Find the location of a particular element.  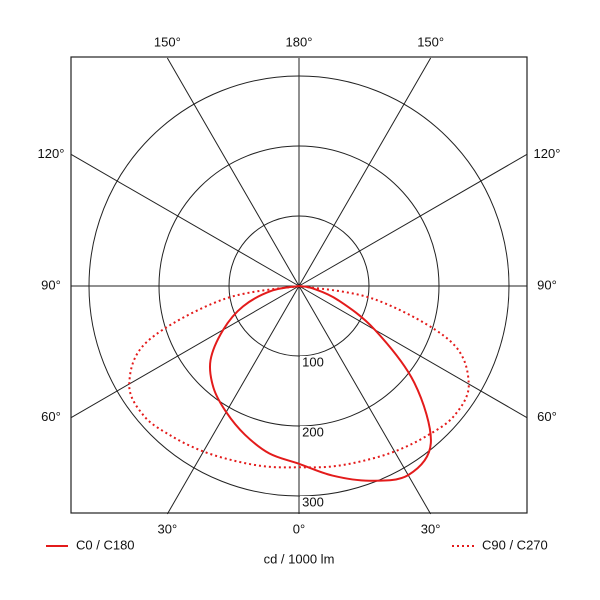

ring-label: 100 is located at coordinates (313, 361).